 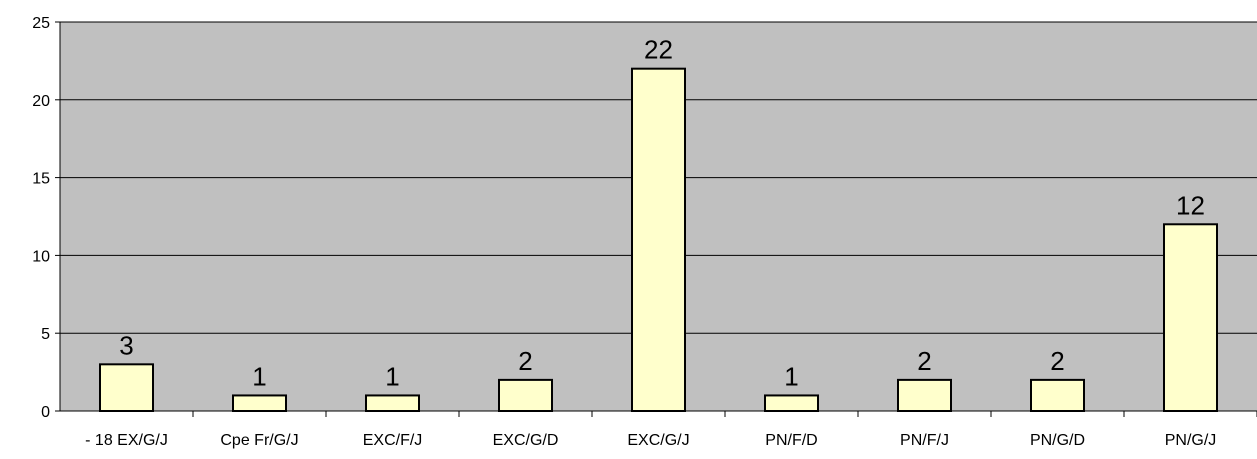 What do you see at coordinates (126, 345) in the screenshot?
I see `data-label: 3` at bounding box center [126, 345].